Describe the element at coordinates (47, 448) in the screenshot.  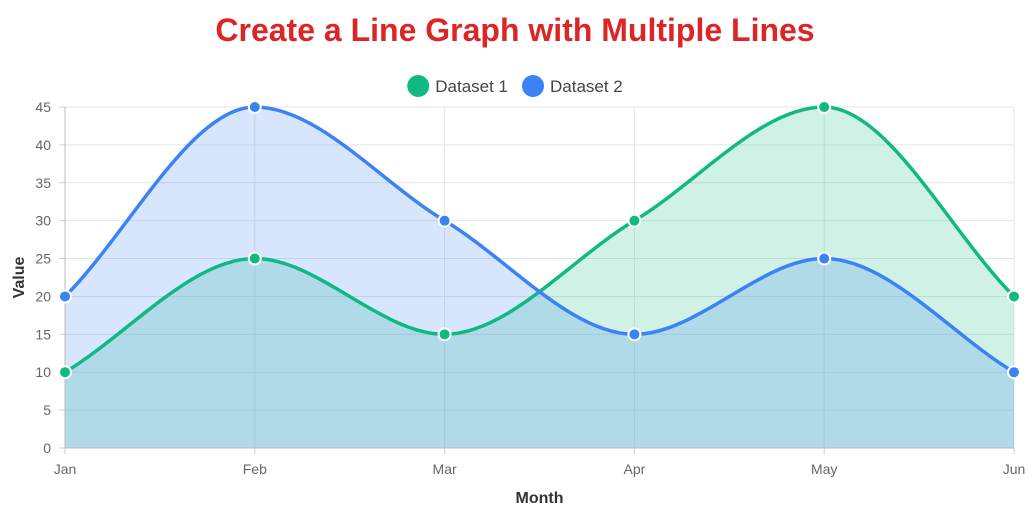
I see `y-tick-label: 0` at that location.